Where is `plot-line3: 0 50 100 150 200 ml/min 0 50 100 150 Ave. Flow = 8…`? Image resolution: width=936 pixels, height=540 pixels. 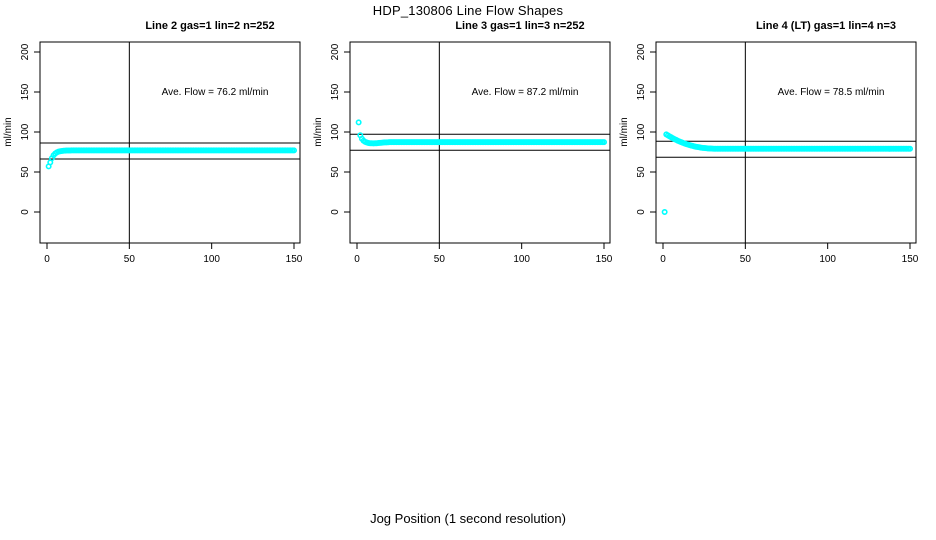
plot-line3: 0 50 100 150 200 ml/min 0 50 100 150 Ave. Flow = 8… is located at coordinates (463, 153).